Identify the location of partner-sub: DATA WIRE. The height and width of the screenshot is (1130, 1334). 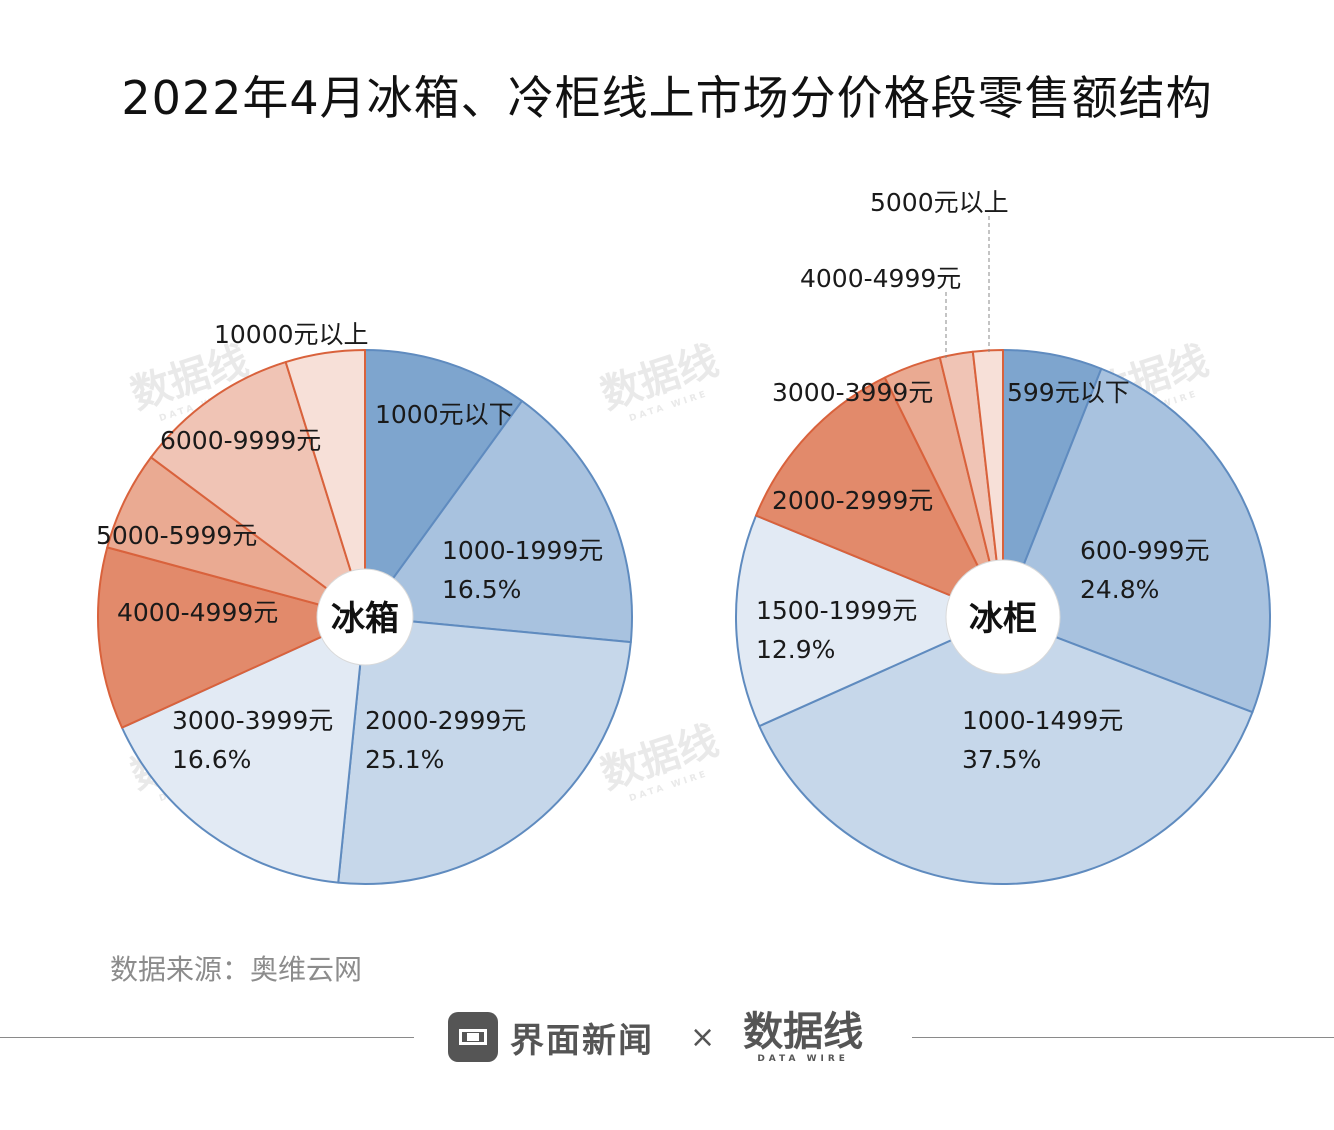
(803, 1059).